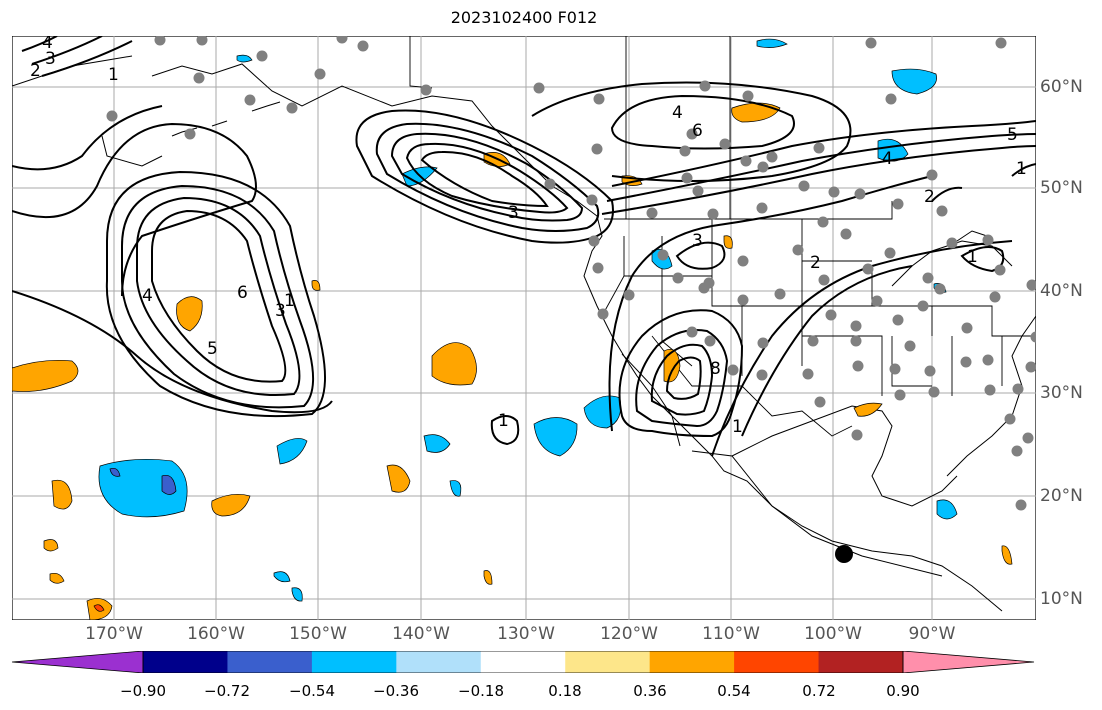  Describe the element at coordinates (1061, 87) in the screenshot. I see `lat-tick-label: 60°N` at that location.